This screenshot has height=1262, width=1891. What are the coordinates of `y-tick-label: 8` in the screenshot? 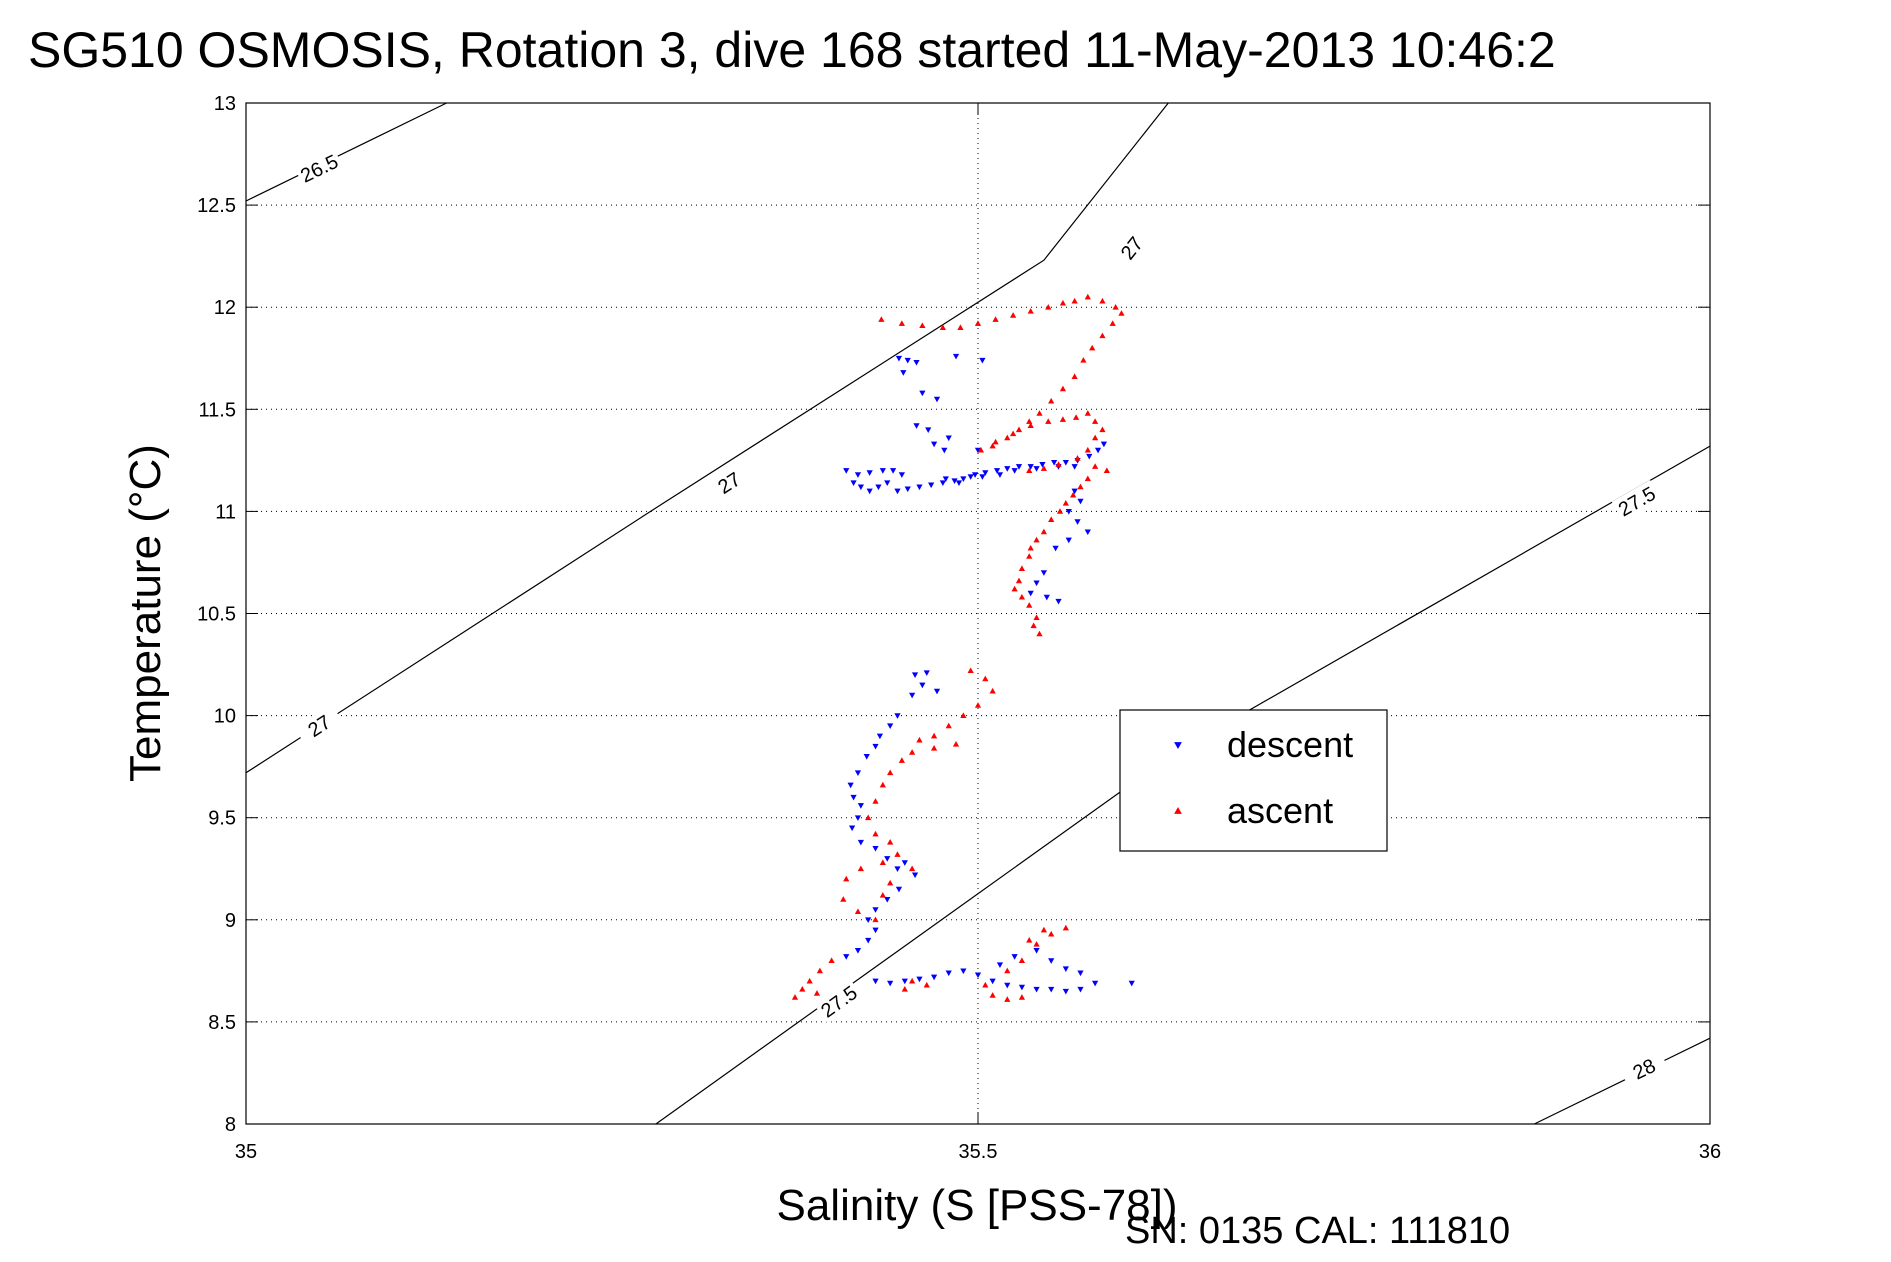 It's located at (230, 1125).